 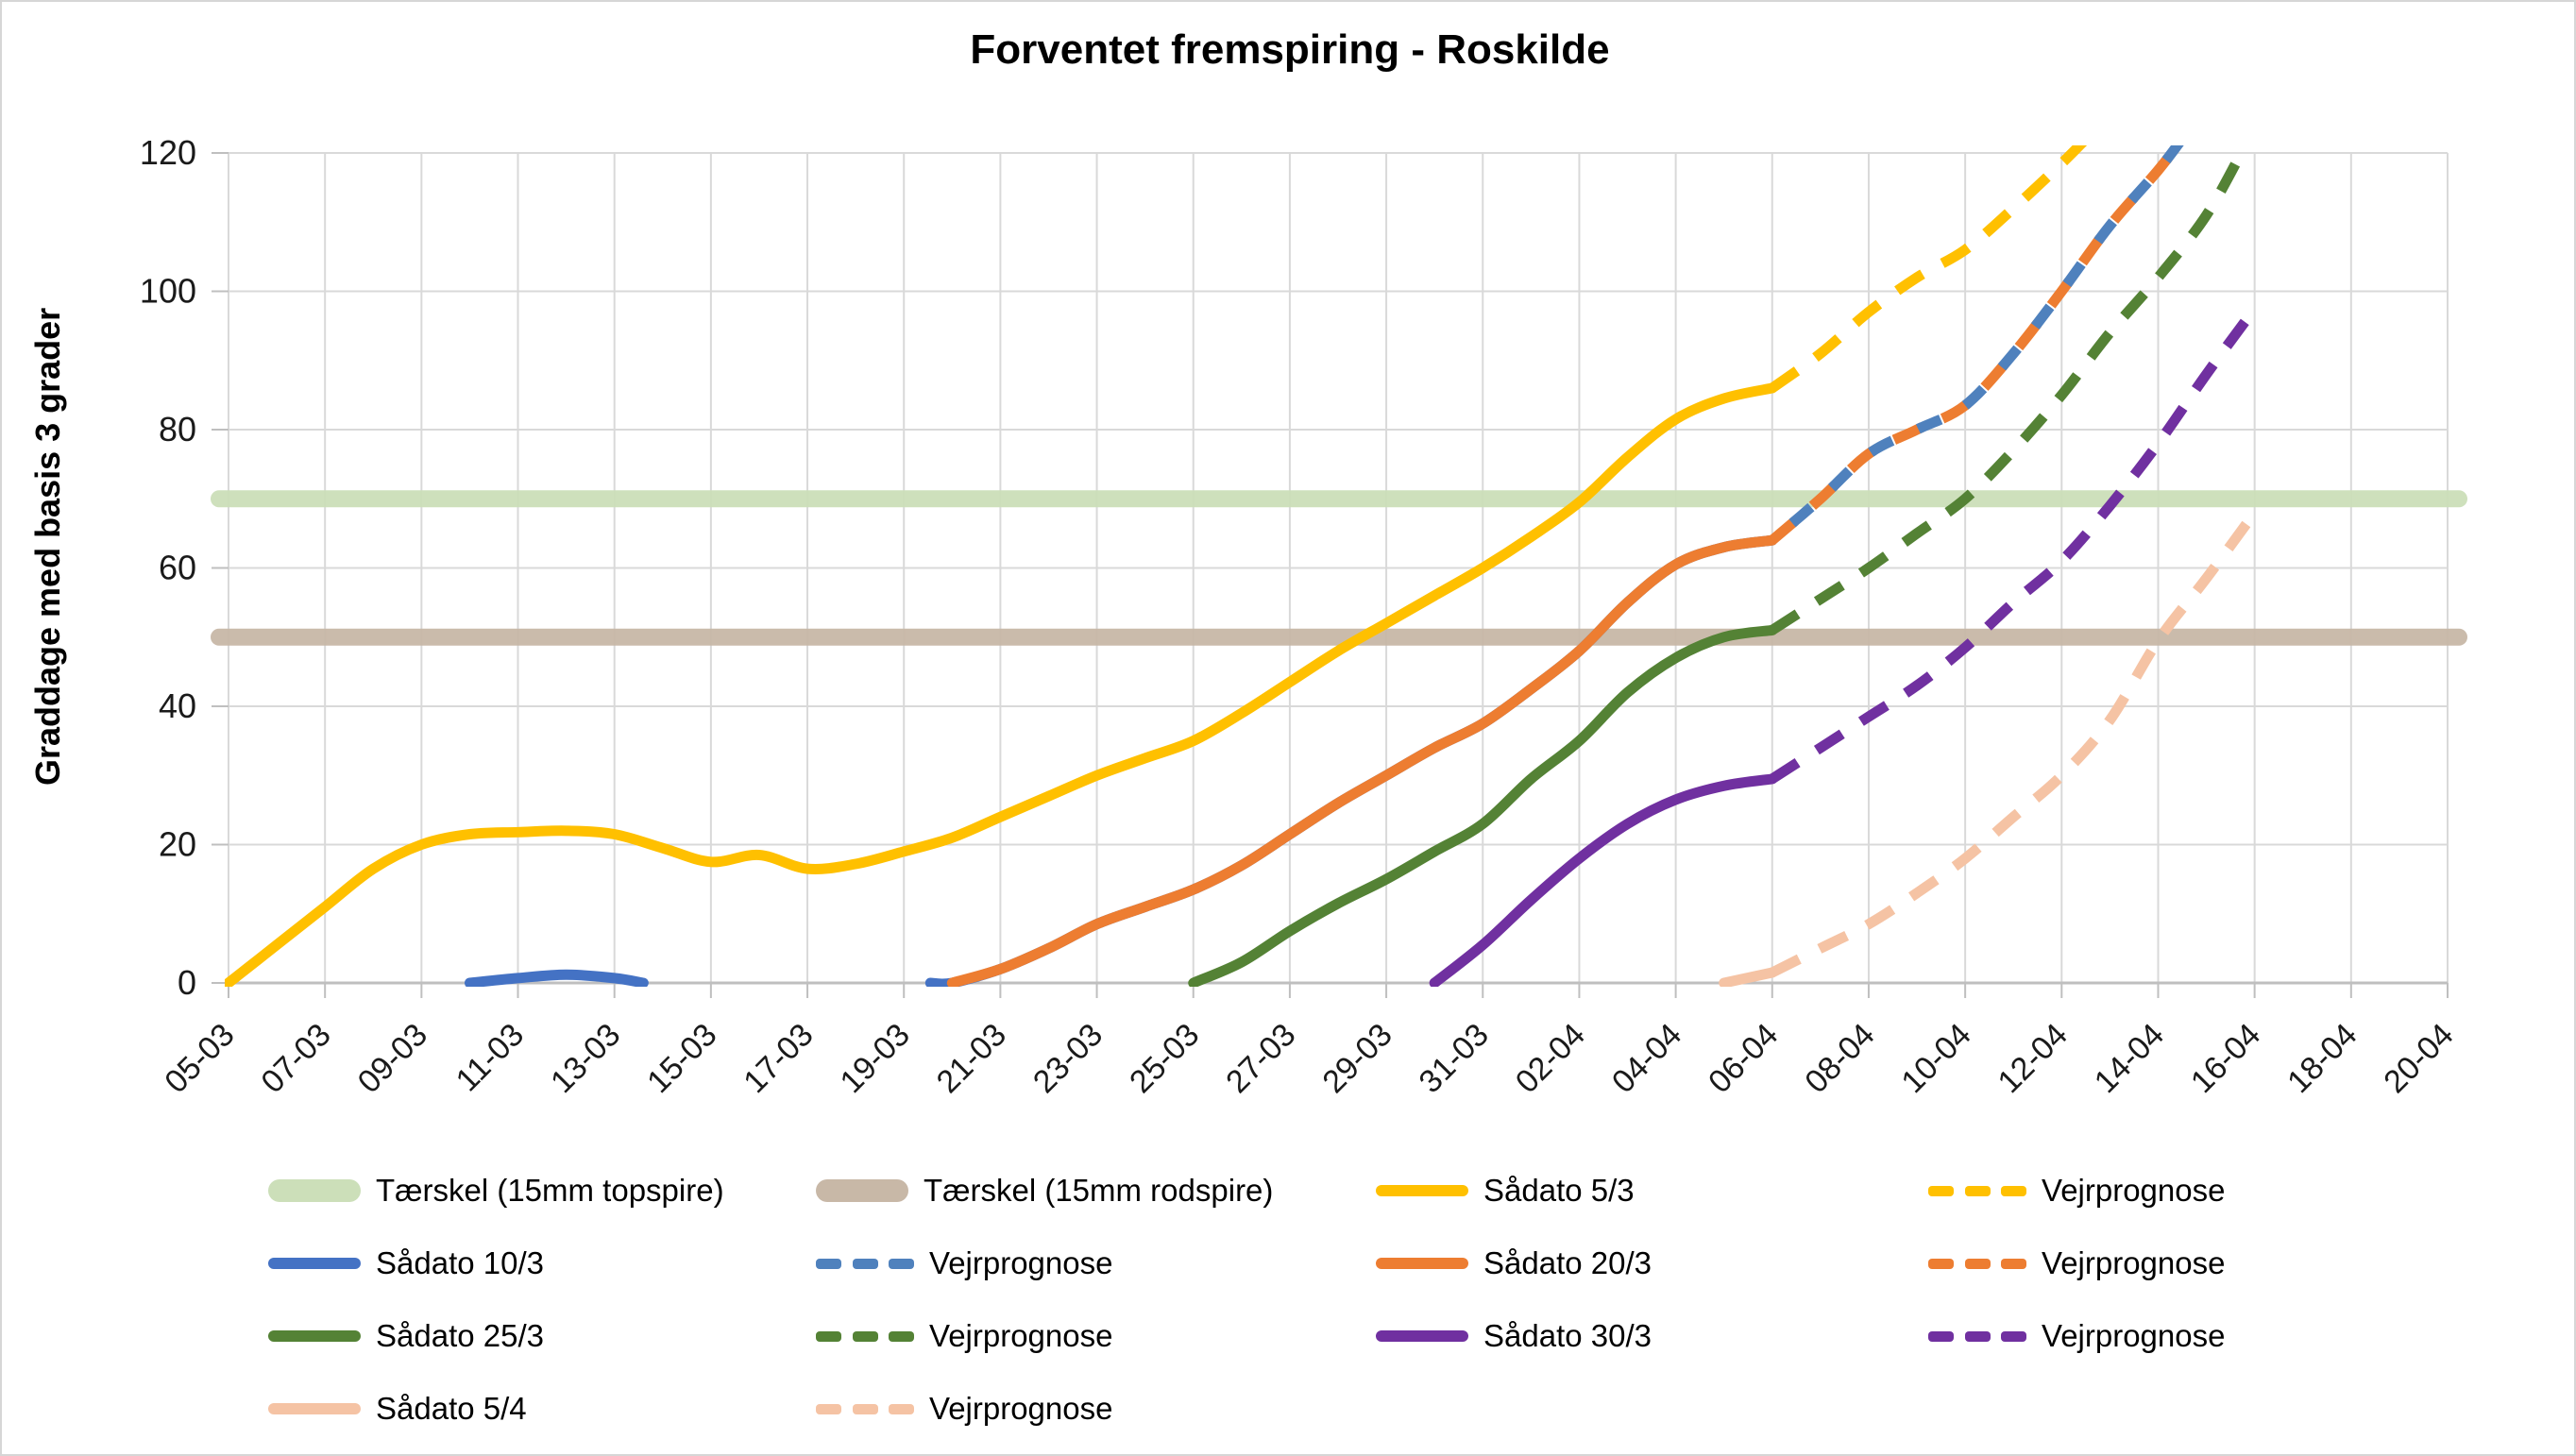 What do you see at coordinates (2418, 1058) in the screenshot?
I see `x-tick-label: 20-04` at bounding box center [2418, 1058].